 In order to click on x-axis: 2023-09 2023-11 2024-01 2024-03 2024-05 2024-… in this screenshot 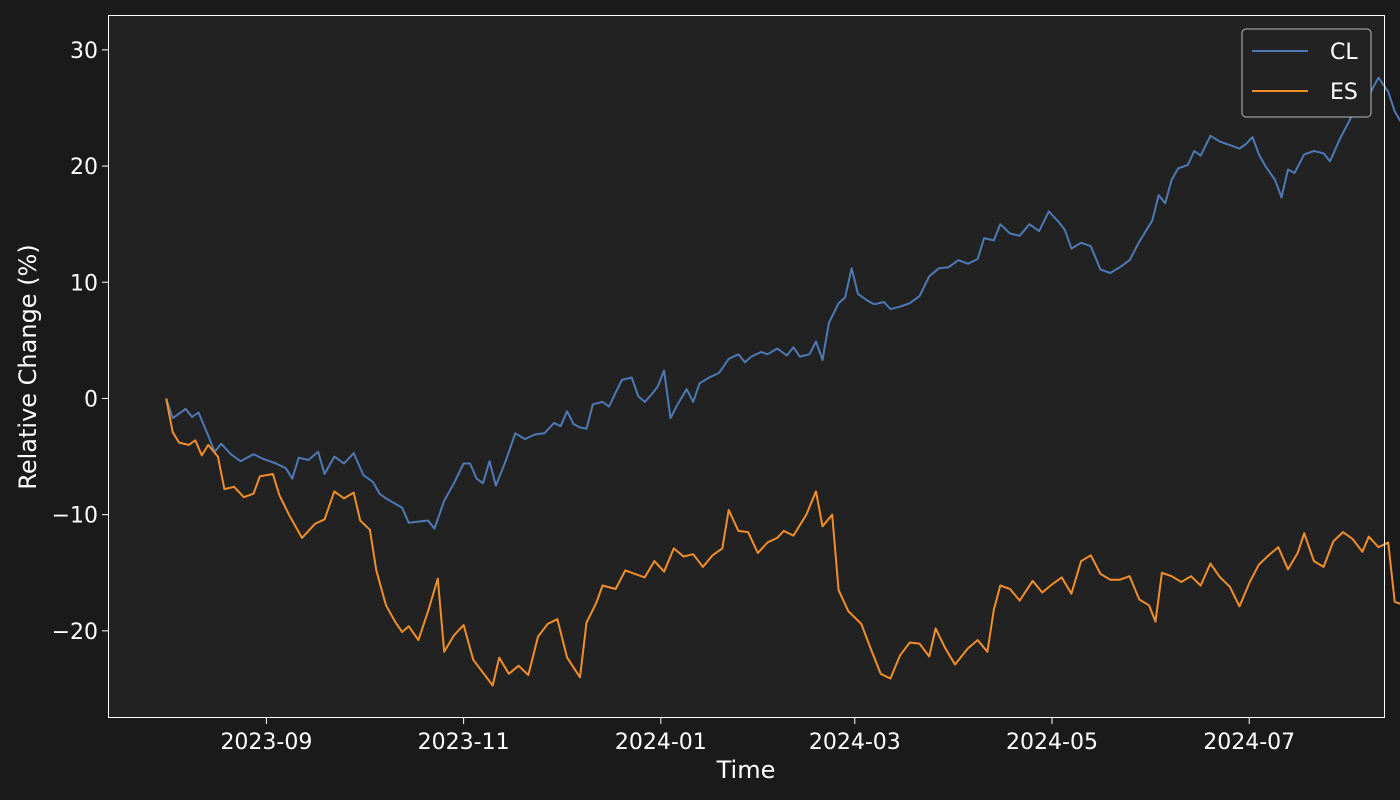, I will do `click(757, 736)`.